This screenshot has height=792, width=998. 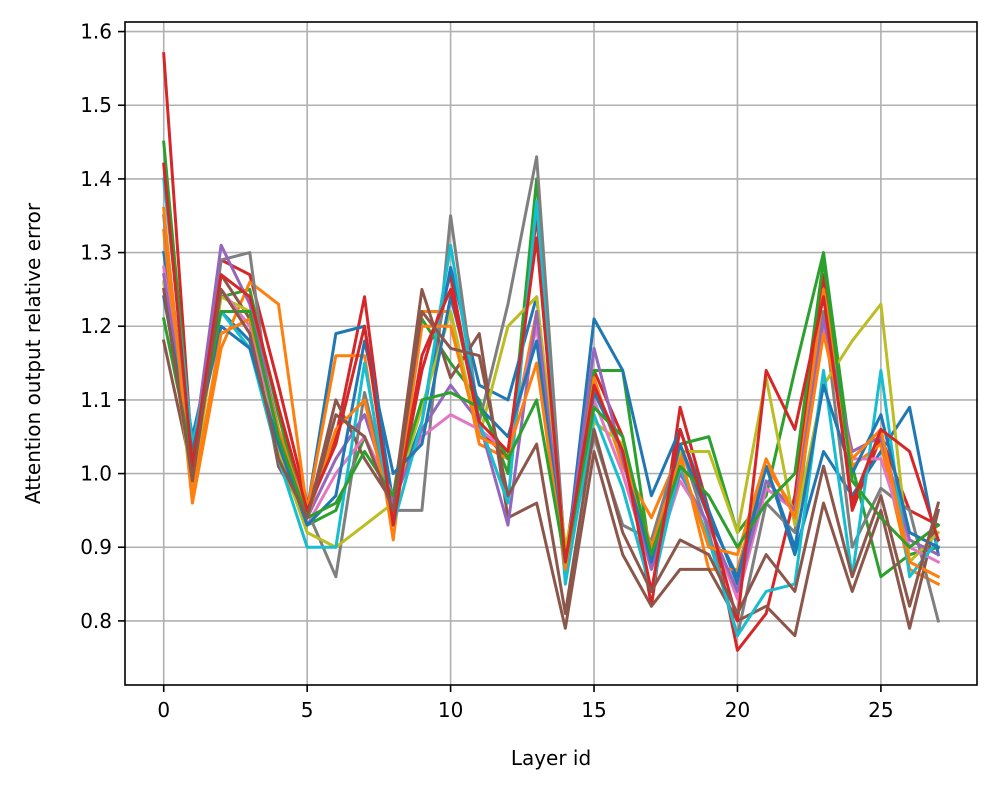 What do you see at coordinates (96, 253) in the screenshot?
I see `y-tick-label: 1.3` at bounding box center [96, 253].